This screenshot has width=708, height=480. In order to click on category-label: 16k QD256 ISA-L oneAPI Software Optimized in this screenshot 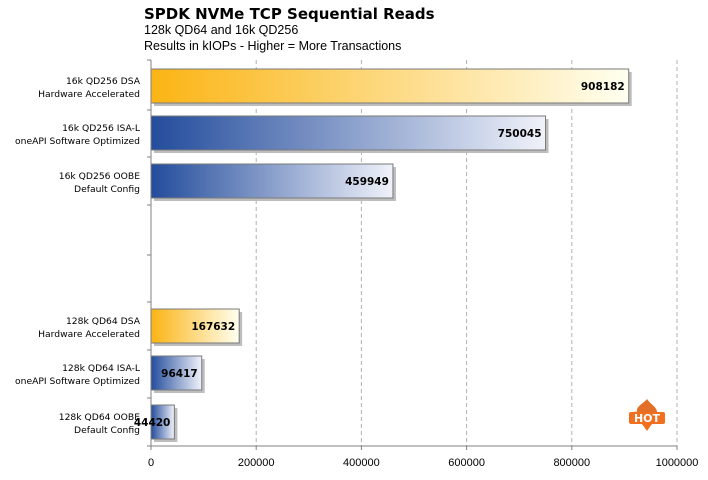, I will do `click(78, 135)`.